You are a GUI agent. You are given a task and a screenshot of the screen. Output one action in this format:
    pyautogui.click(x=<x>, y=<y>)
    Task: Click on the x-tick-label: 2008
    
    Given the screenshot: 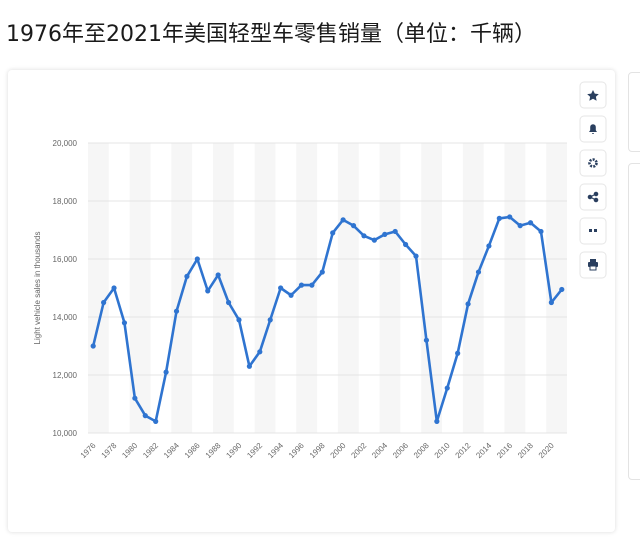 What is the action you would take?
    pyautogui.click(x=421, y=450)
    